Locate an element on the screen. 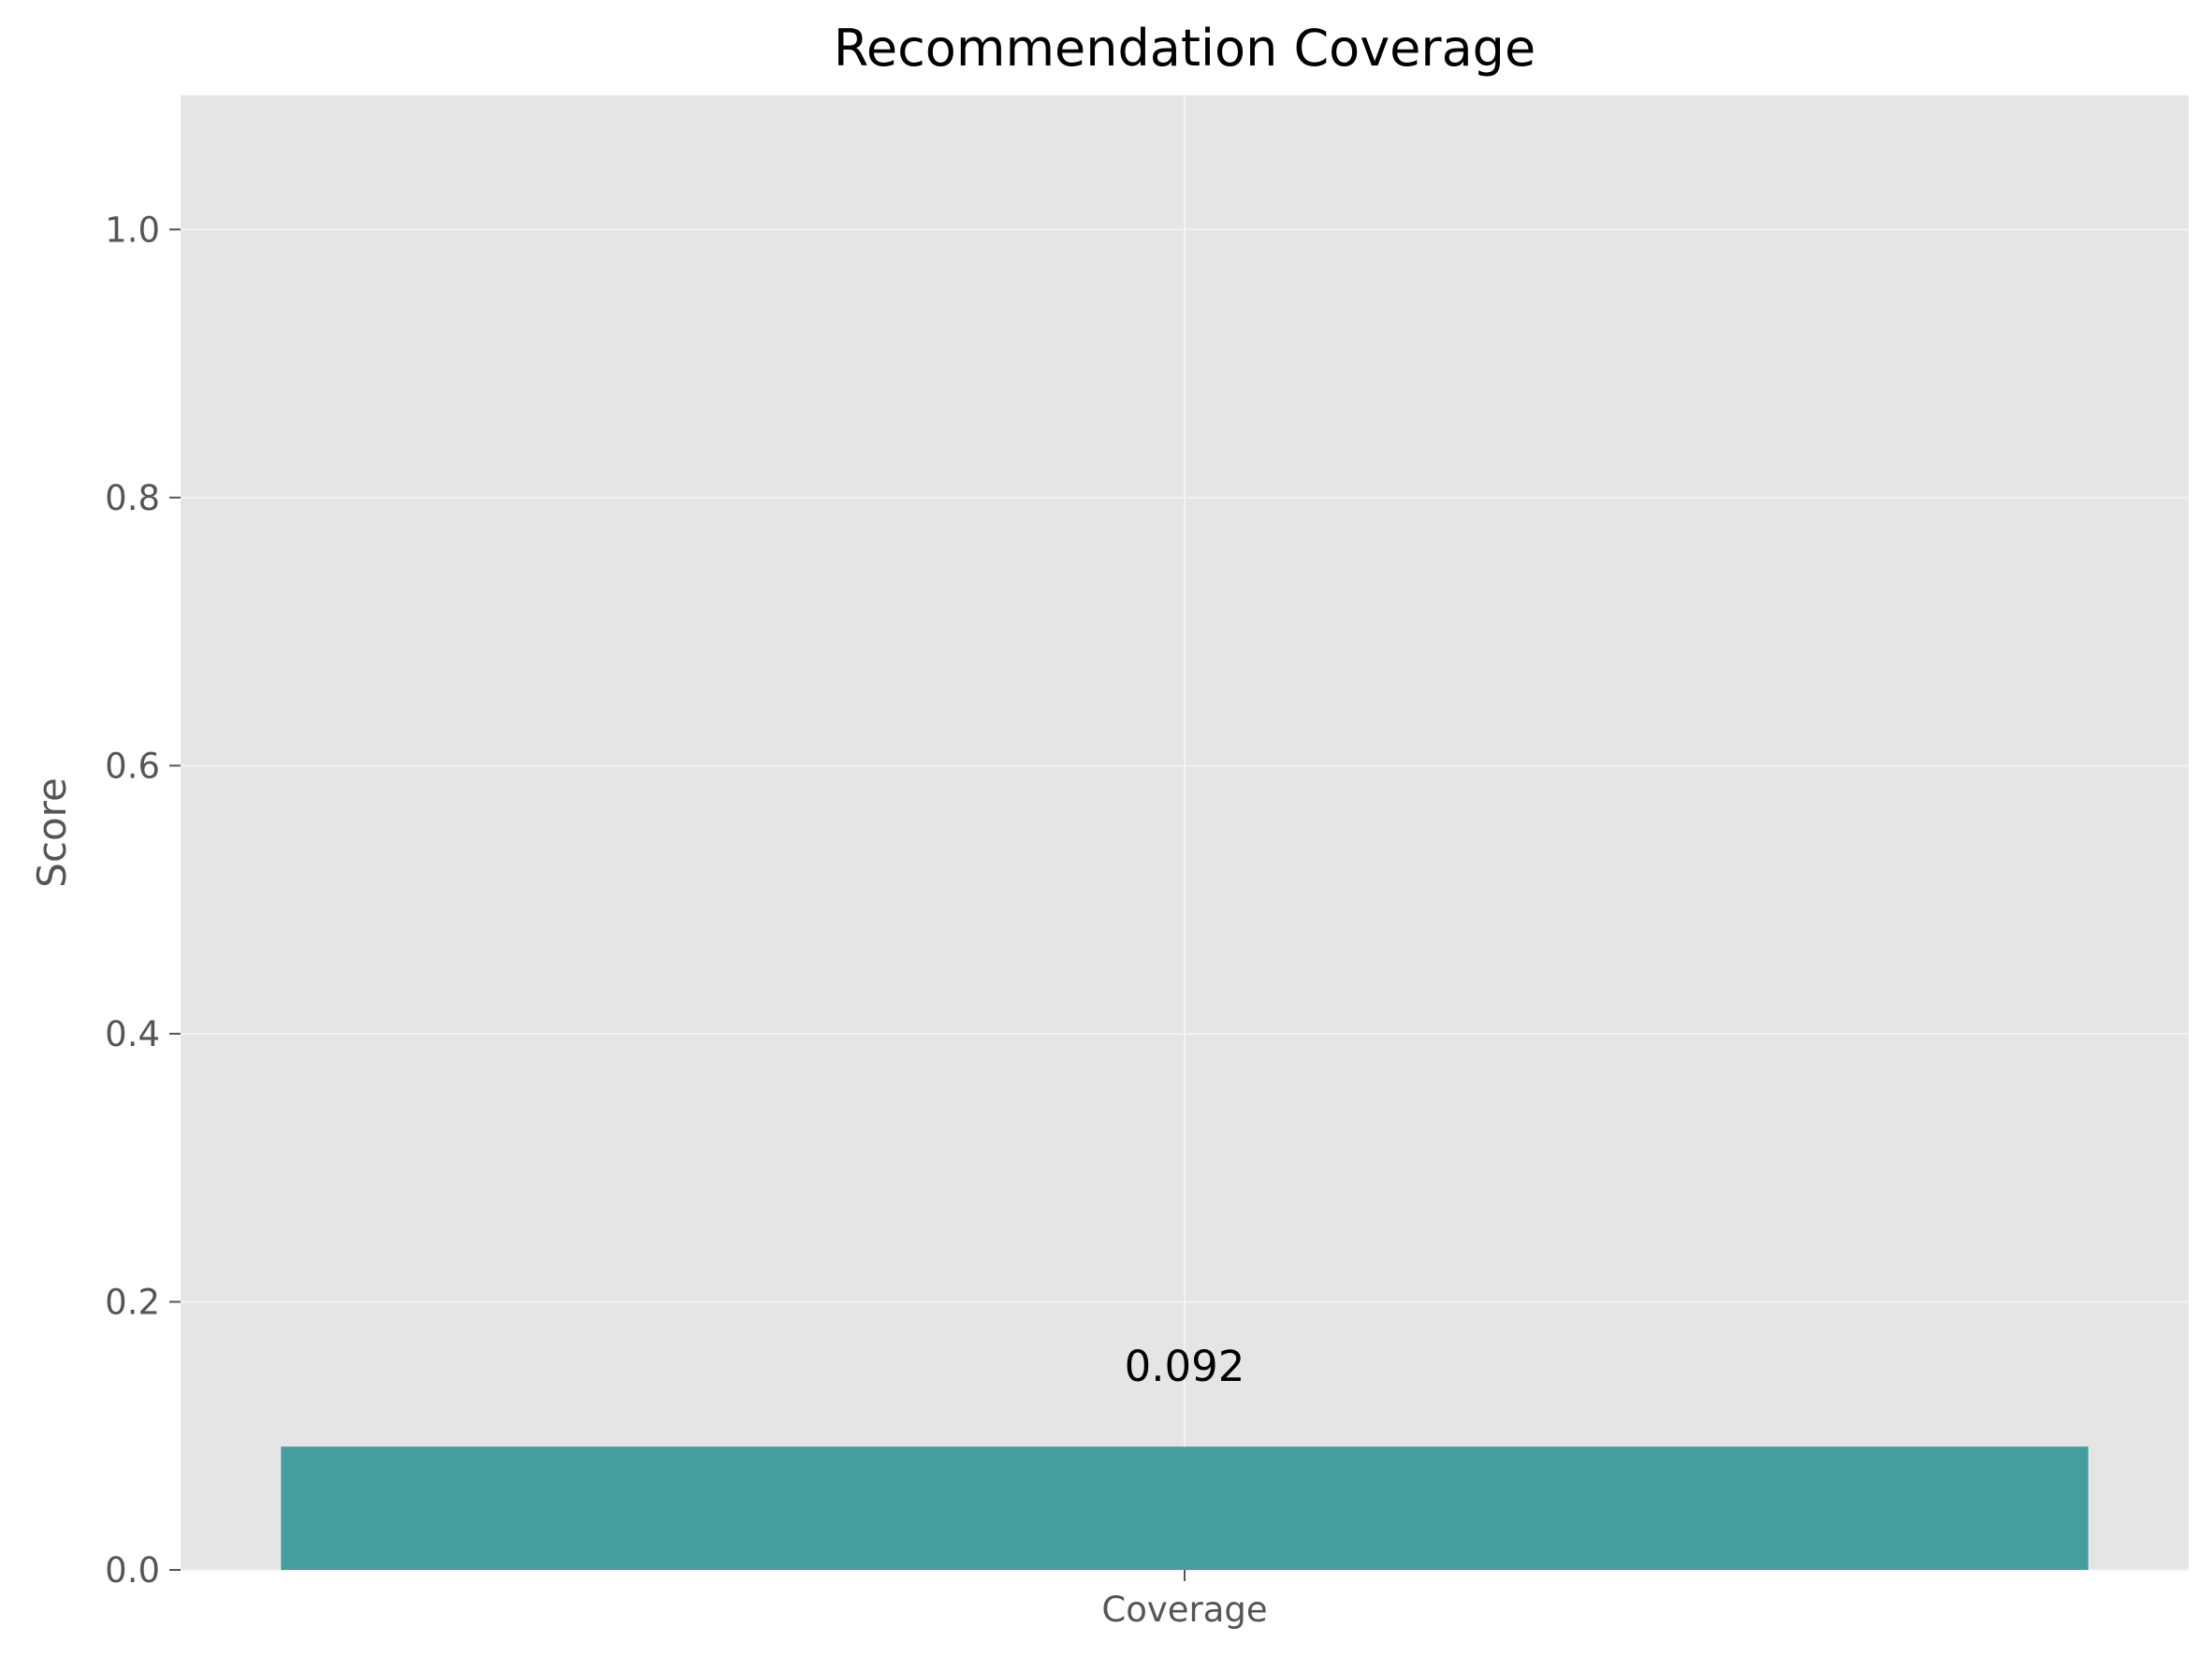 Image resolution: width=2212 pixels, height=1656 pixels. chart-title: Recommendation Coverage is located at coordinates (1184, 48).